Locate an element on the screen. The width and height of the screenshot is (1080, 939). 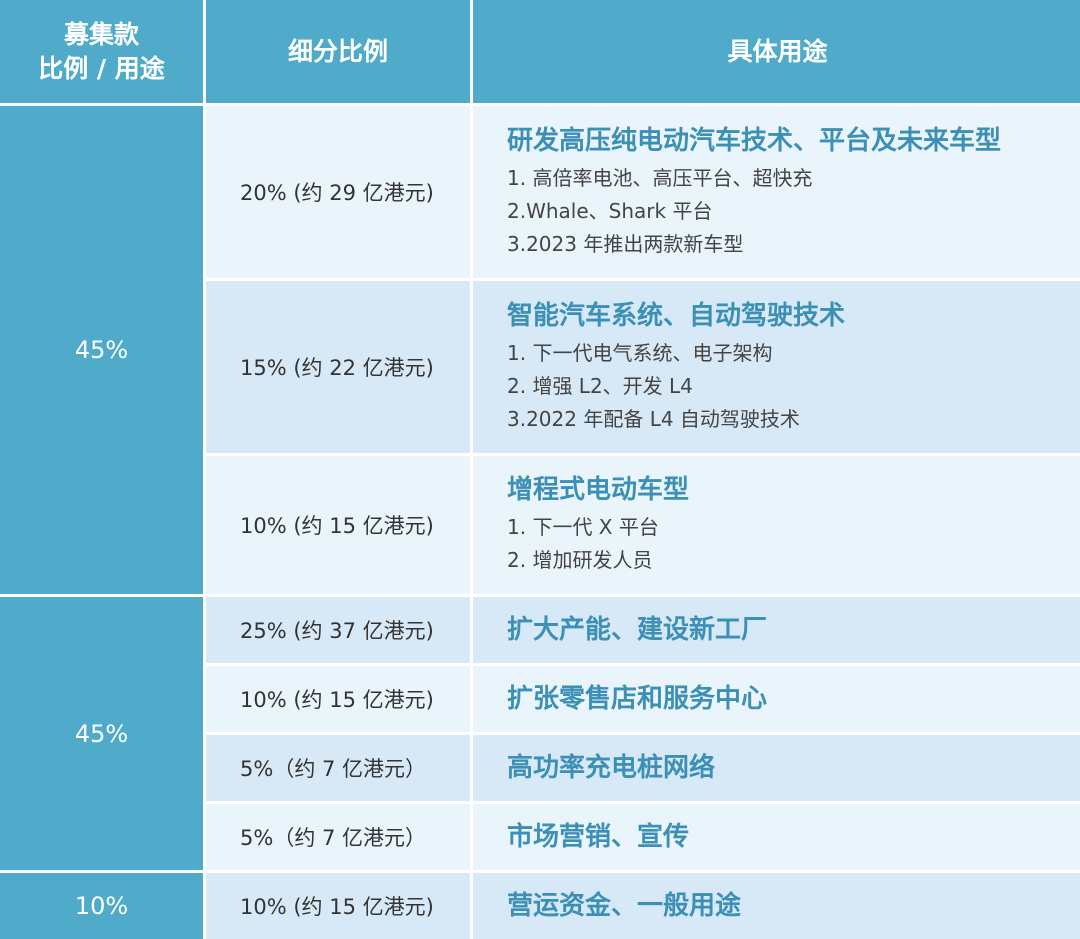
header-ratio-usage-line2: 比例 / 用途 is located at coordinates (101, 68).